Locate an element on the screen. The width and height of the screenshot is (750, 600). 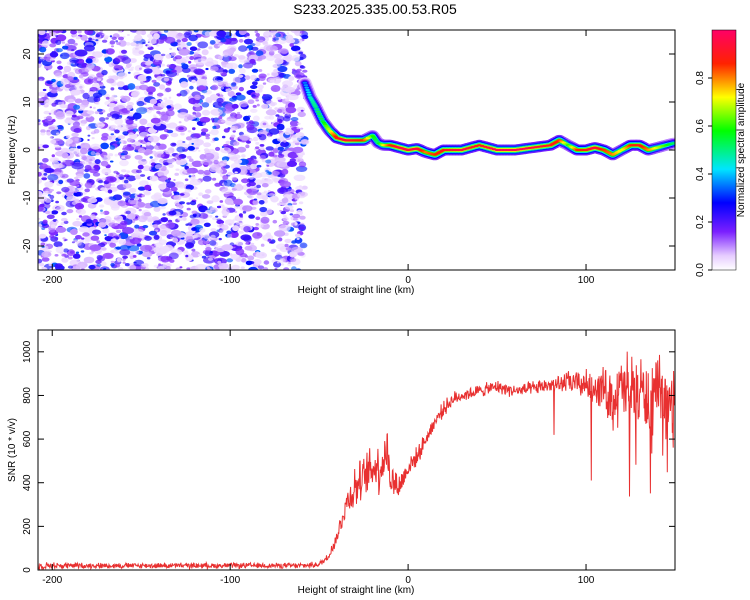
spectrogram-noise-layer is located at coordinates (174, 150).